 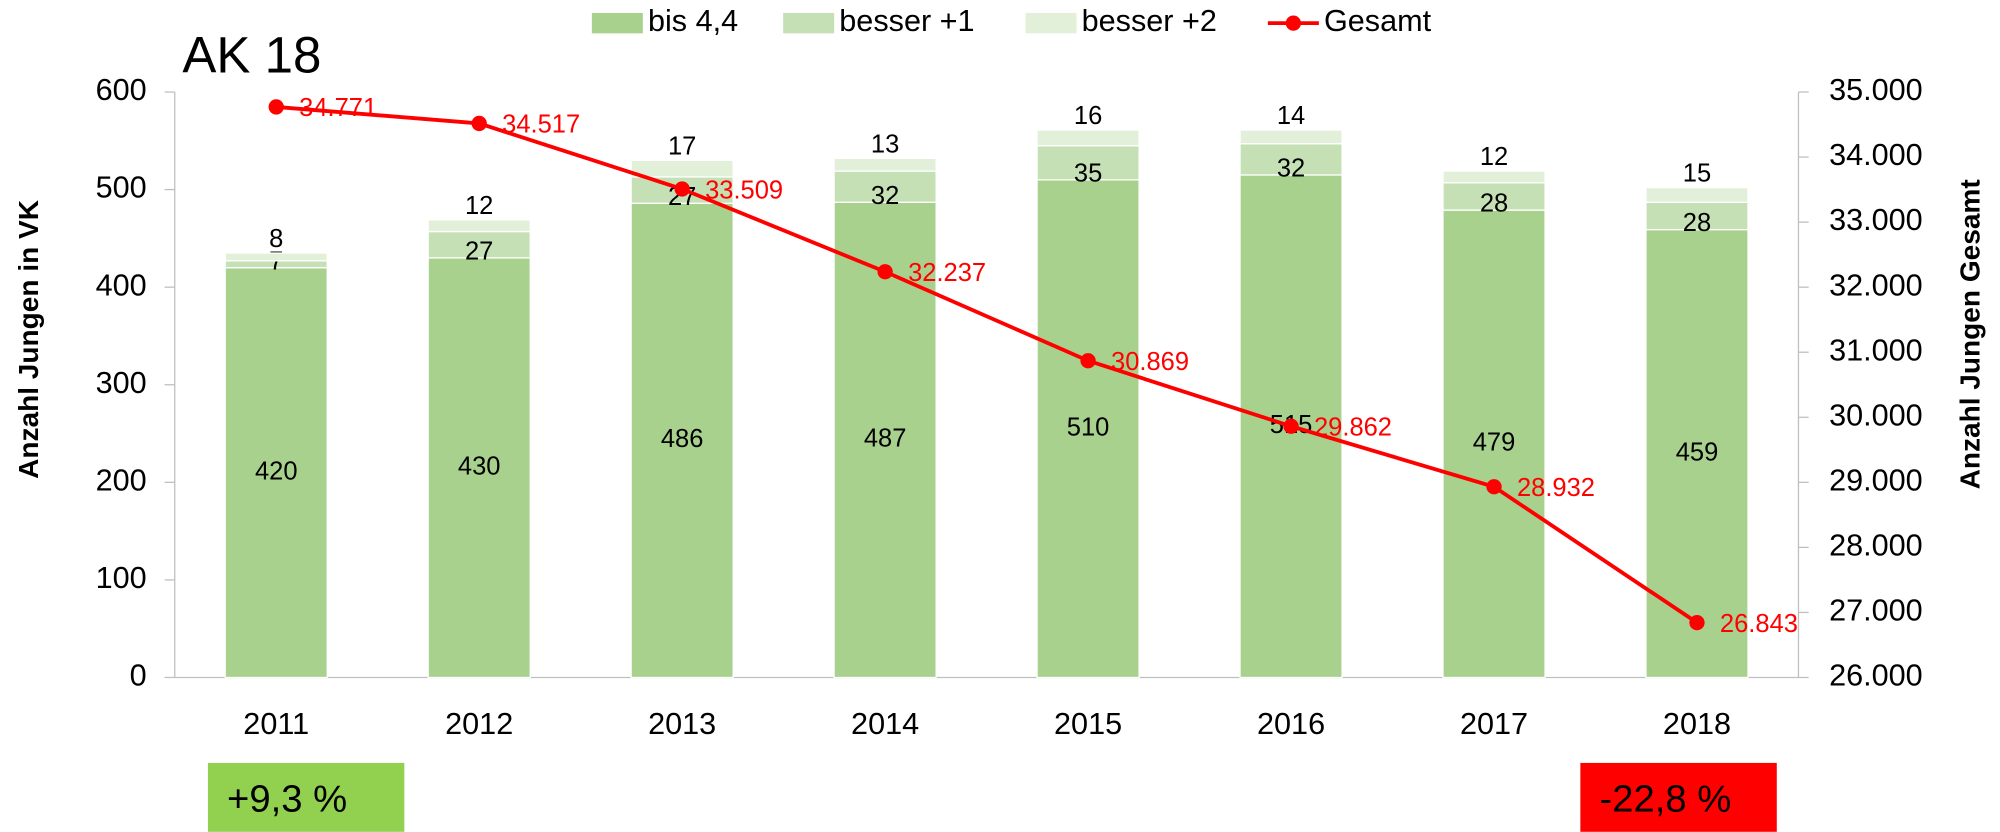 What do you see at coordinates (682, 146) in the screenshot?
I see `data-label: 17` at bounding box center [682, 146].